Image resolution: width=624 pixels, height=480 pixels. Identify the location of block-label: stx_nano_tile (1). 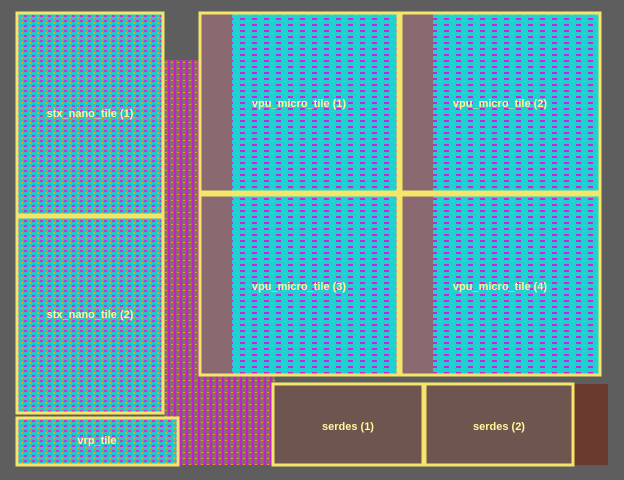
(90, 114).